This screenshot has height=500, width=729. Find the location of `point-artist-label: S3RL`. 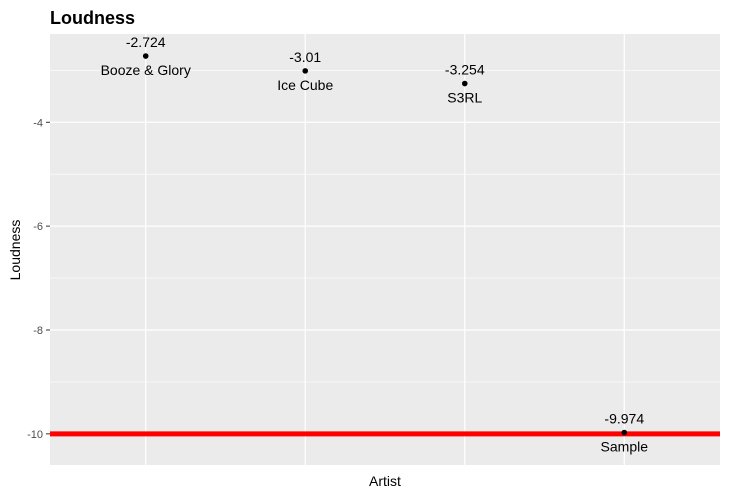

point-artist-label: S3RL is located at coordinates (464, 98).